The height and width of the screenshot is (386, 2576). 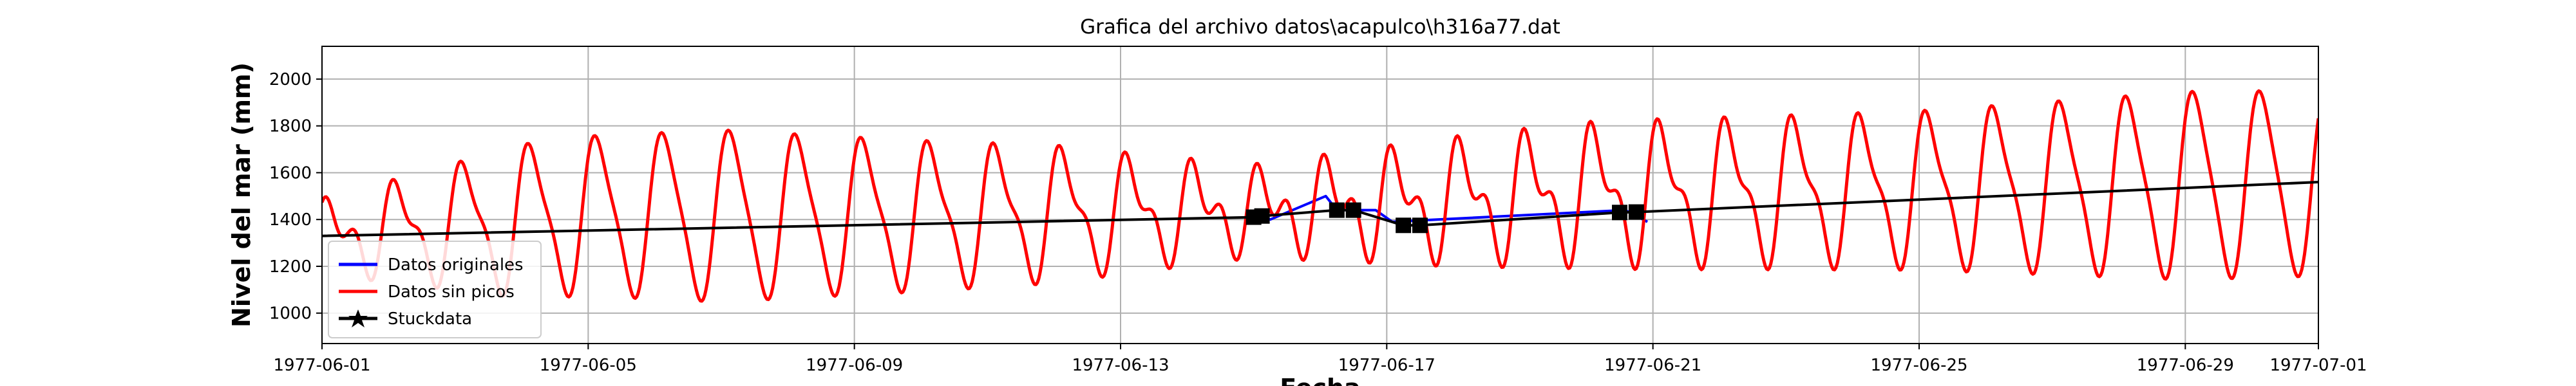 What do you see at coordinates (295, 197) in the screenshot?
I see `y-axis-ticks: 1000 1200 1400 1600 1800 2000` at bounding box center [295, 197].